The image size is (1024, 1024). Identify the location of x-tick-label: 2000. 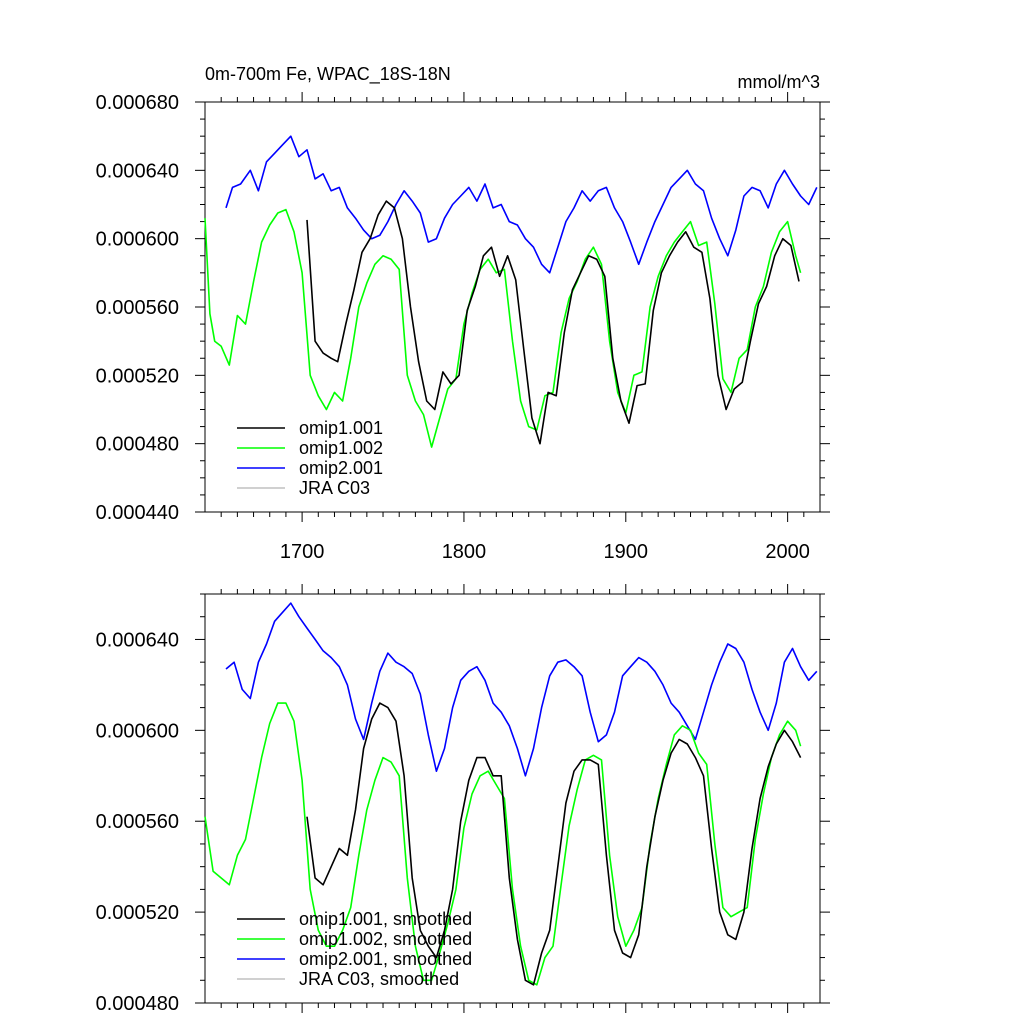
(787, 552).